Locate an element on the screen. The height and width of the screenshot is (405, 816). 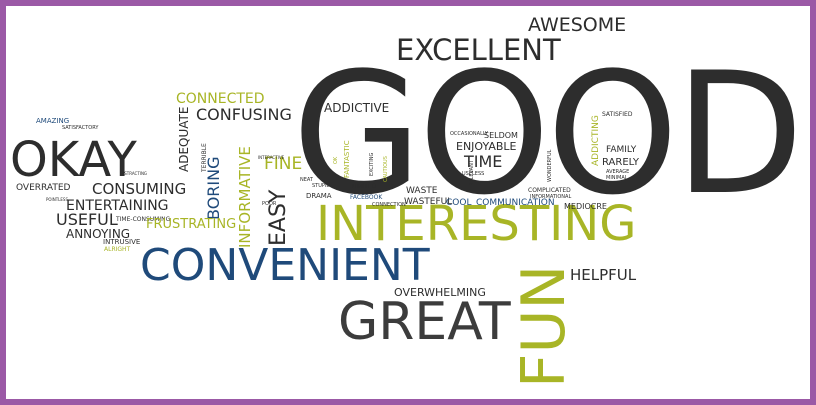
word-minimal: MINIMAL is located at coordinates (617, 178).